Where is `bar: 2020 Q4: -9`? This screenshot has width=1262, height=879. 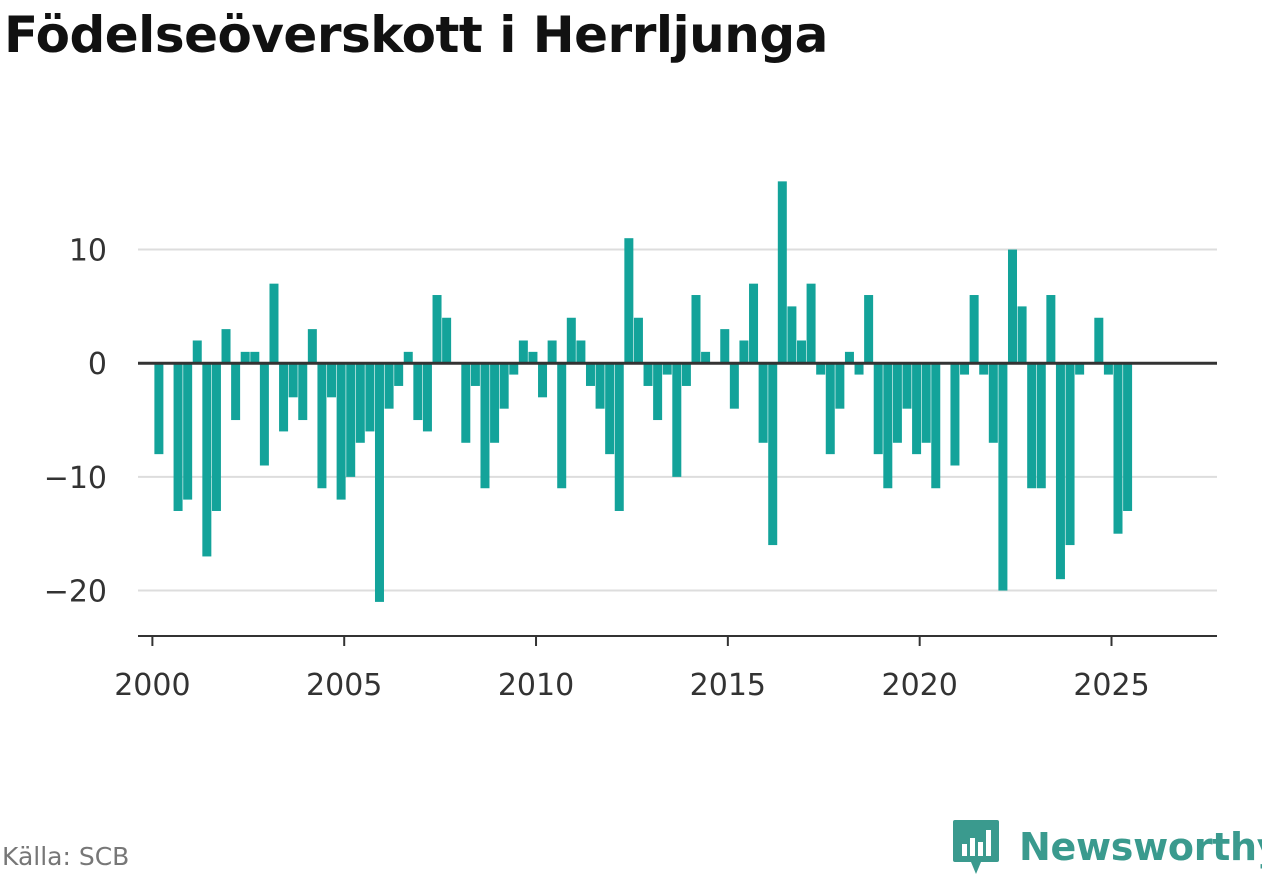 bar: 2020 Q4: -9 is located at coordinates (955, 414).